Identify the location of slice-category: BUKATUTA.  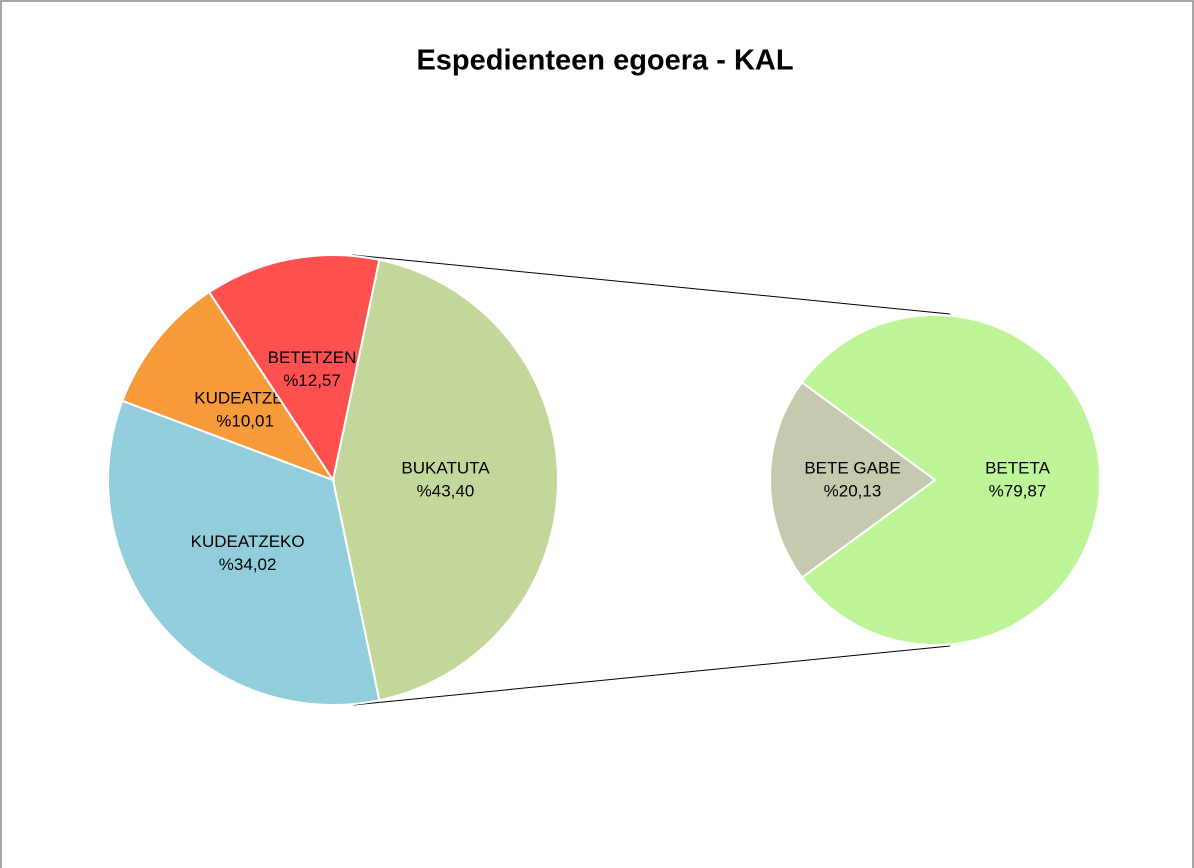
(445, 467).